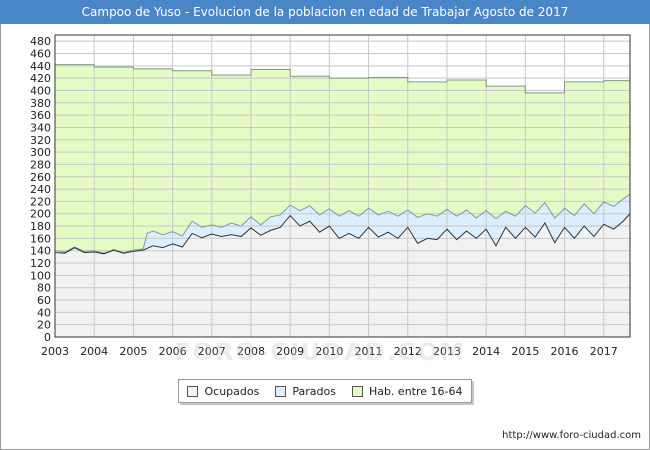  I want to click on parados-swatch, so click(281, 391).